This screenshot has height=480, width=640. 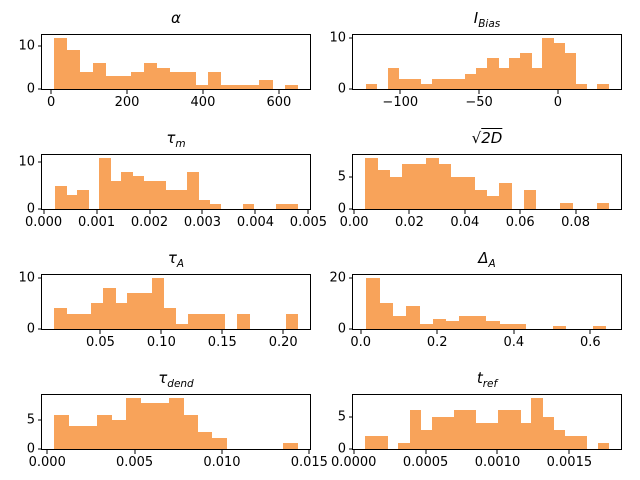 I want to click on x-tick-label: 0.010, so click(x=222, y=462).